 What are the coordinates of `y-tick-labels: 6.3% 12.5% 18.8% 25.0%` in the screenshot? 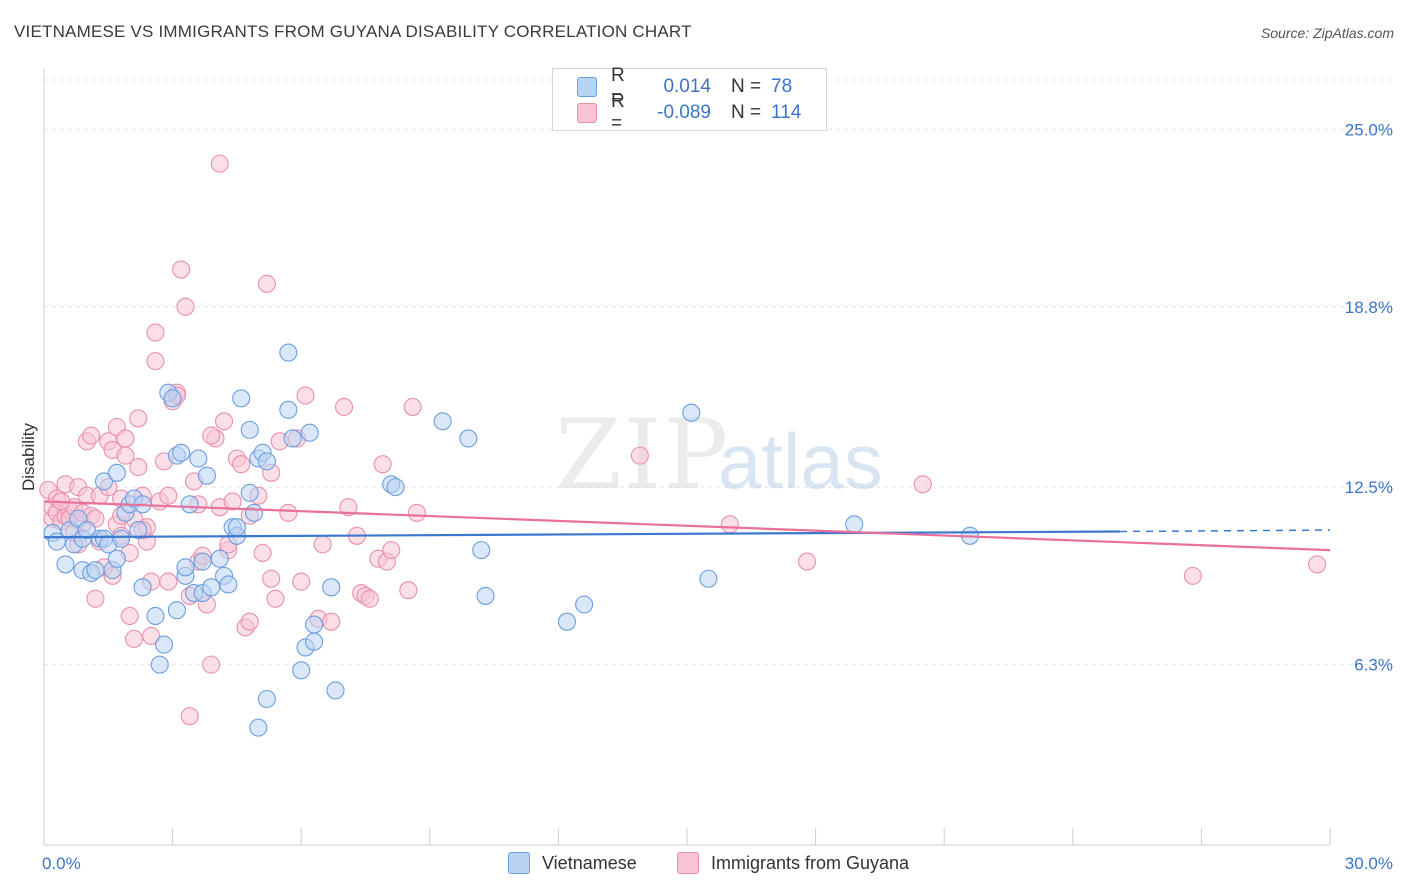 It's located at (1369, 397).